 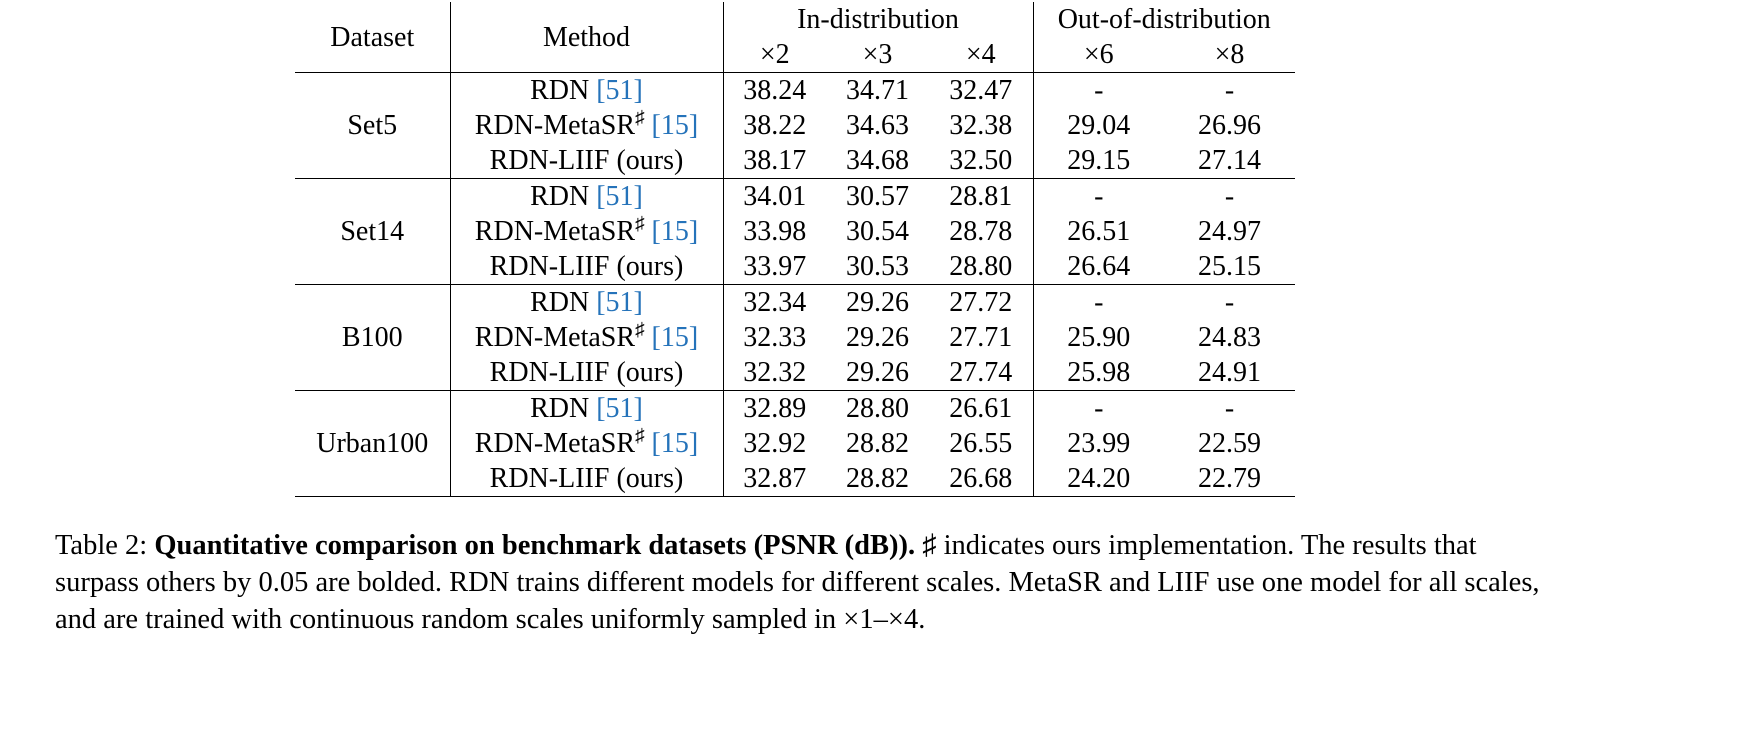 I want to click on header-out-of-distribution: Out-of-distribution, so click(x=1164, y=19).